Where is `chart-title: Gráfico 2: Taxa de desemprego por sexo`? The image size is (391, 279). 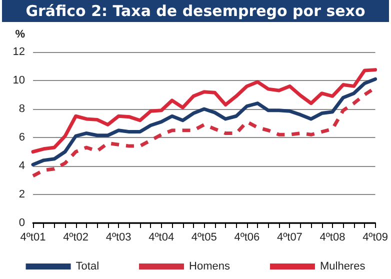 chart-title: Gráfico 2: Taxa de desemprego por sexo is located at coordinates (195, 11).